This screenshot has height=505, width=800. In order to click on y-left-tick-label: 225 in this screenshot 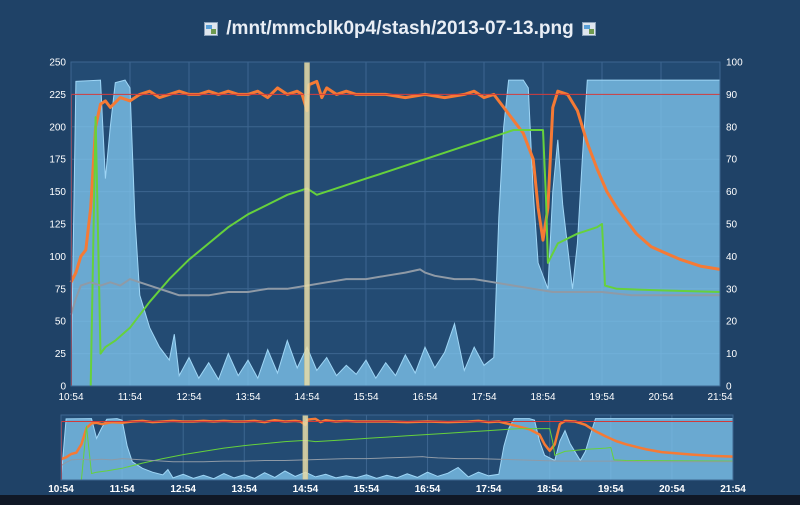, I will do `click(57, 95)`.